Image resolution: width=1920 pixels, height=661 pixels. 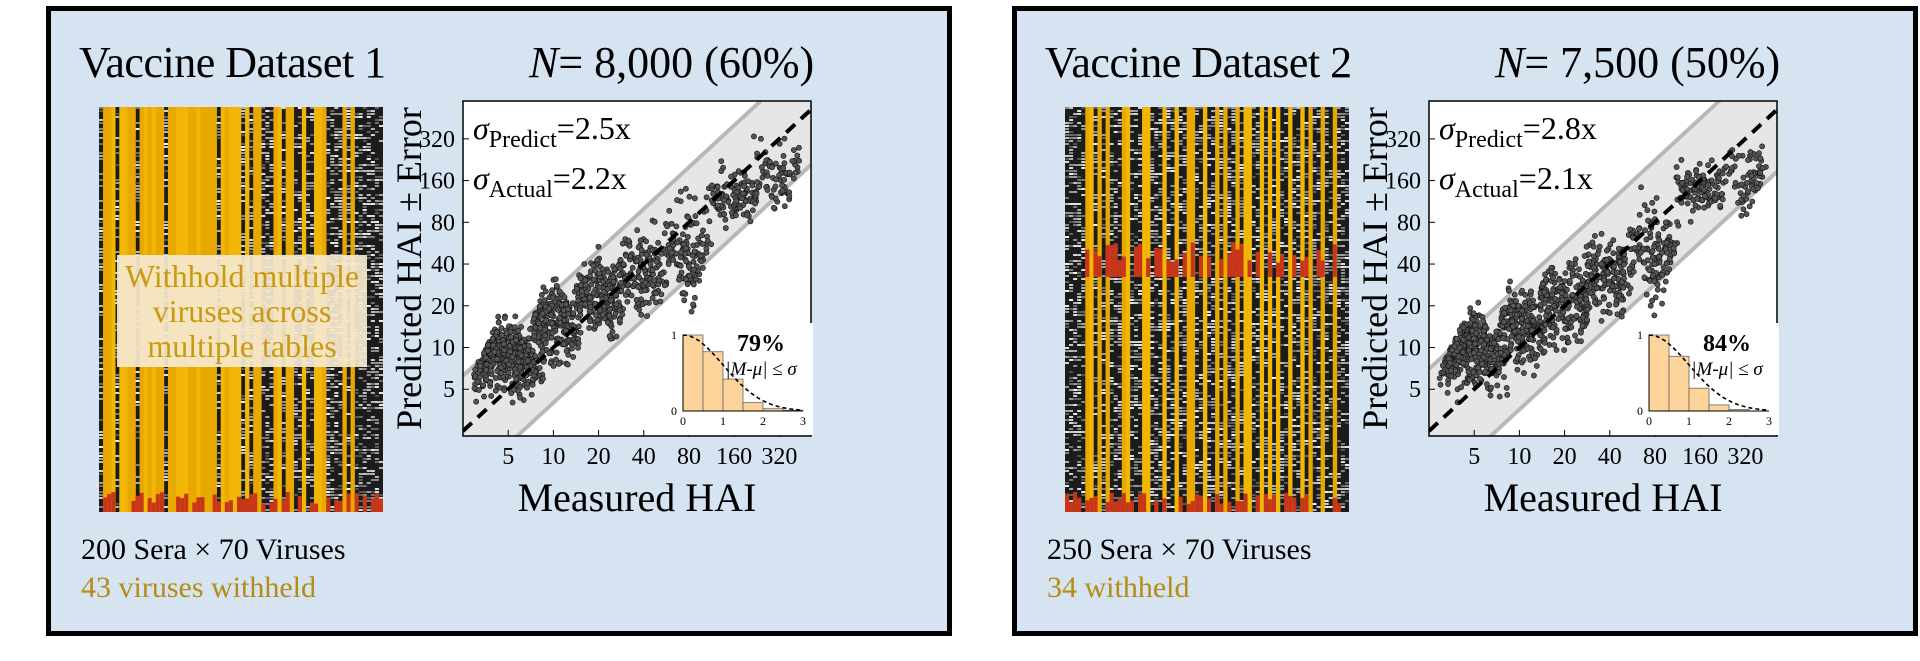 I want to click on dataset-size-caption: 250 Sera × 70 Viruses, so click(x=1179, y=549).